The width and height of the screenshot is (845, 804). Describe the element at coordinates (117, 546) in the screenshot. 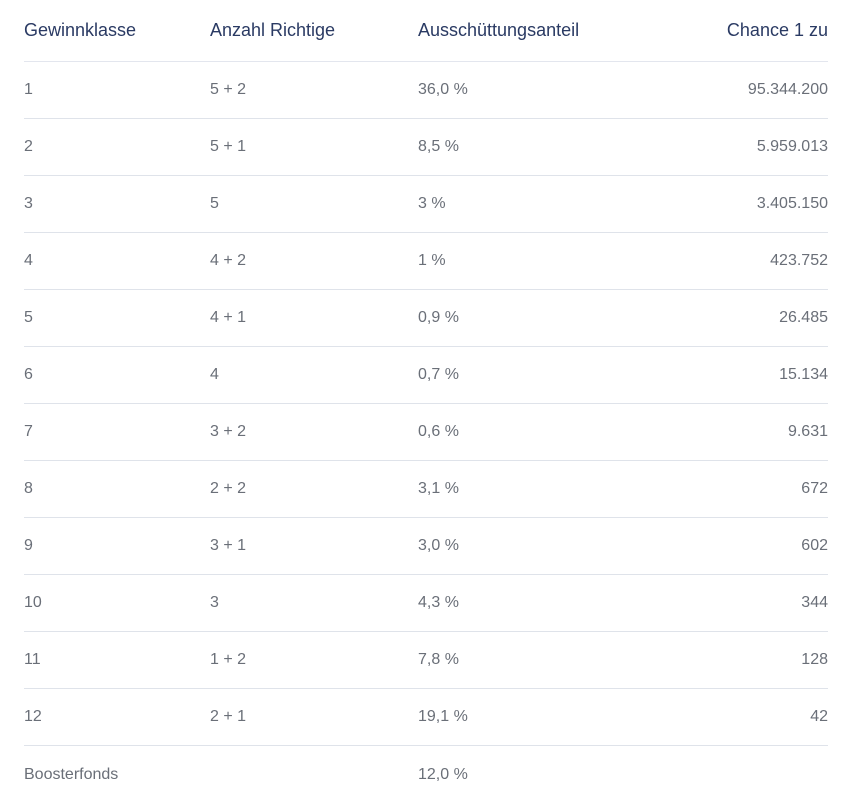

I see `cell-gewinnklasse: 9` at that location.